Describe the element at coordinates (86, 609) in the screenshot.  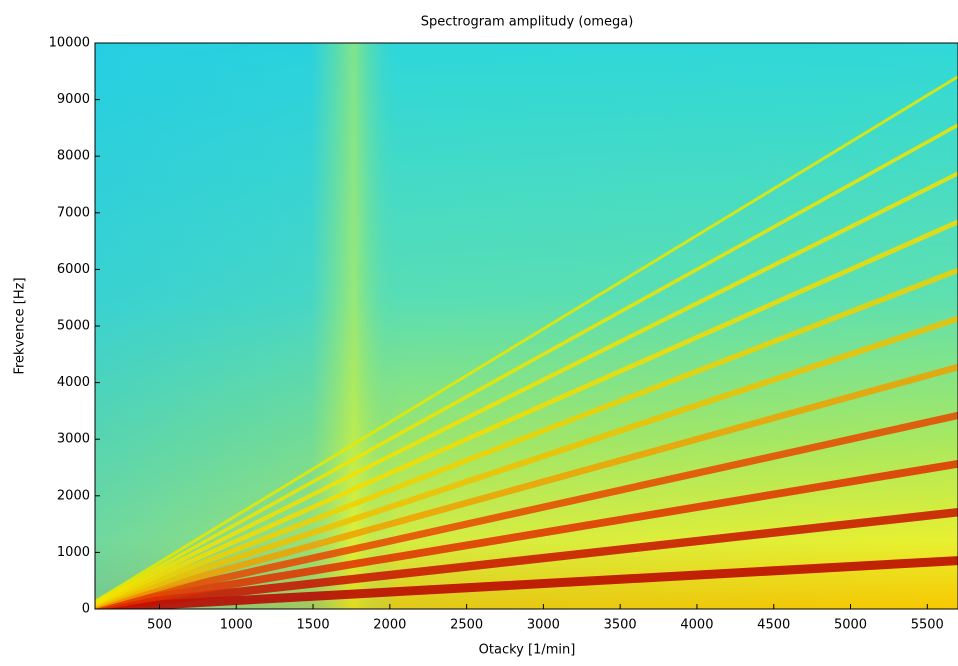
I see `y-tick-label: 0` at that location.